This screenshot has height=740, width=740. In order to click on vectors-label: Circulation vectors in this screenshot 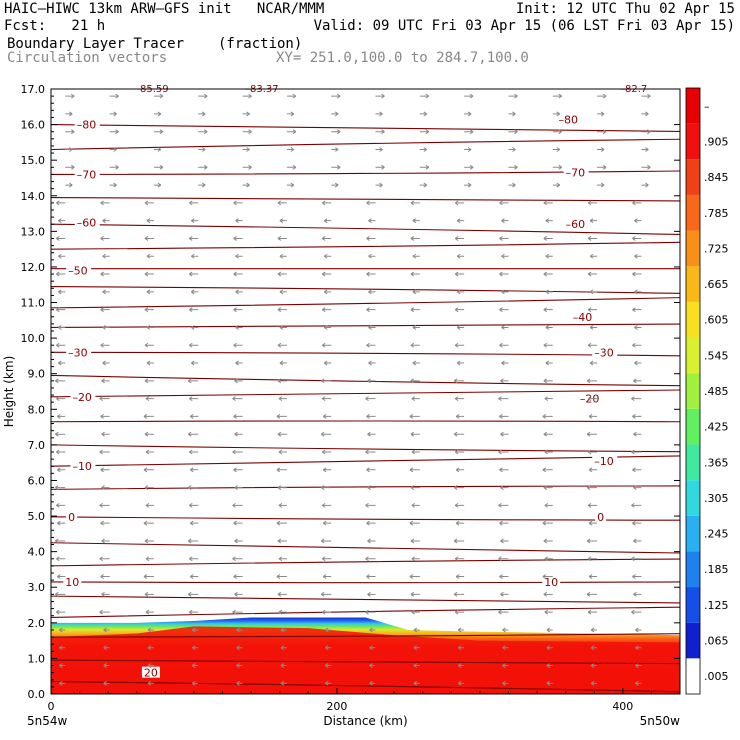, I will do `click(87, 58)`.